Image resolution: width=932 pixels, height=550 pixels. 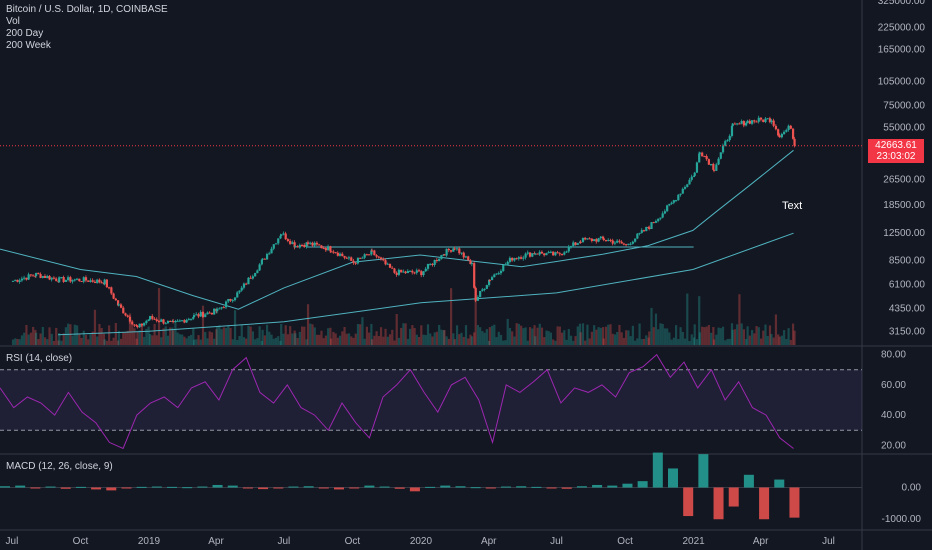 I want to click on macd-axis-tick-label: 0.00, so click(x=912, y=488).